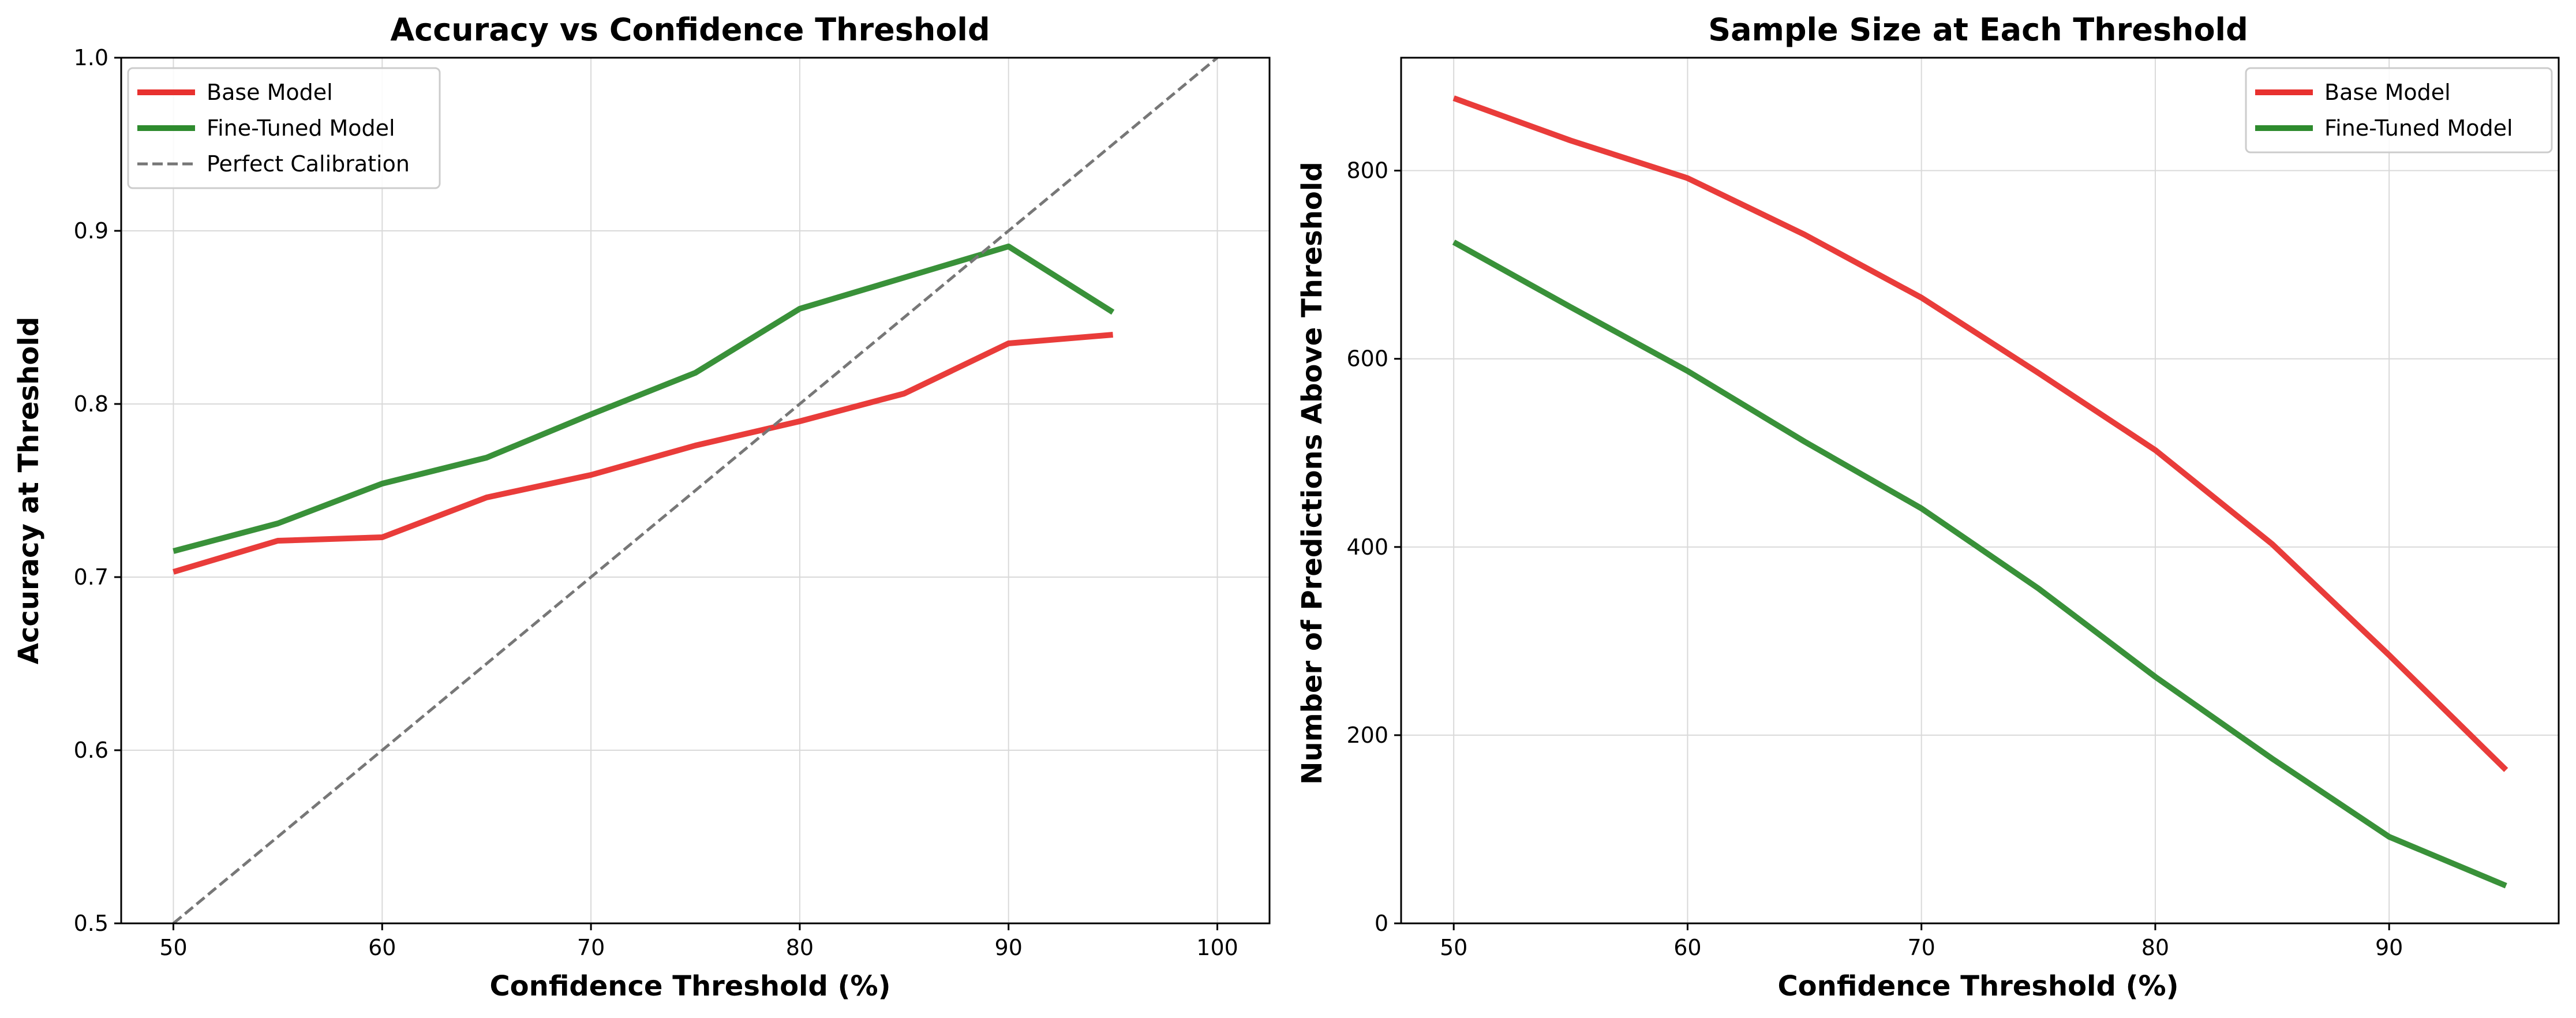 Image resolution: width=2576 pixels, height=1018 pixels. What do you see at coordinates (1217, 947) in the screenshot?
I see `x-tick-label: 100` at bounding box center [1217, 947].